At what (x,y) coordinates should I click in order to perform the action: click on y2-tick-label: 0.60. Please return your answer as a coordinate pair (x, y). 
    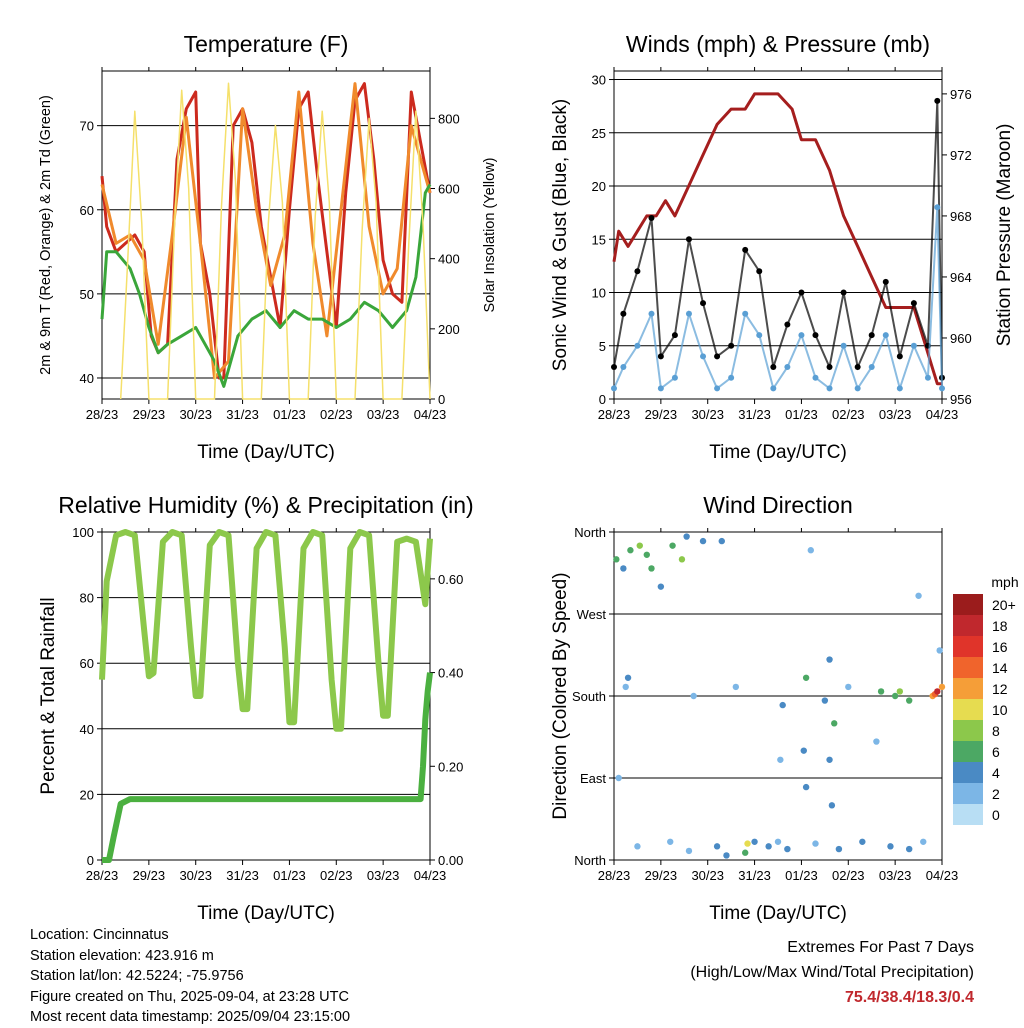
    Looking at the image, I should click on (450, 579).